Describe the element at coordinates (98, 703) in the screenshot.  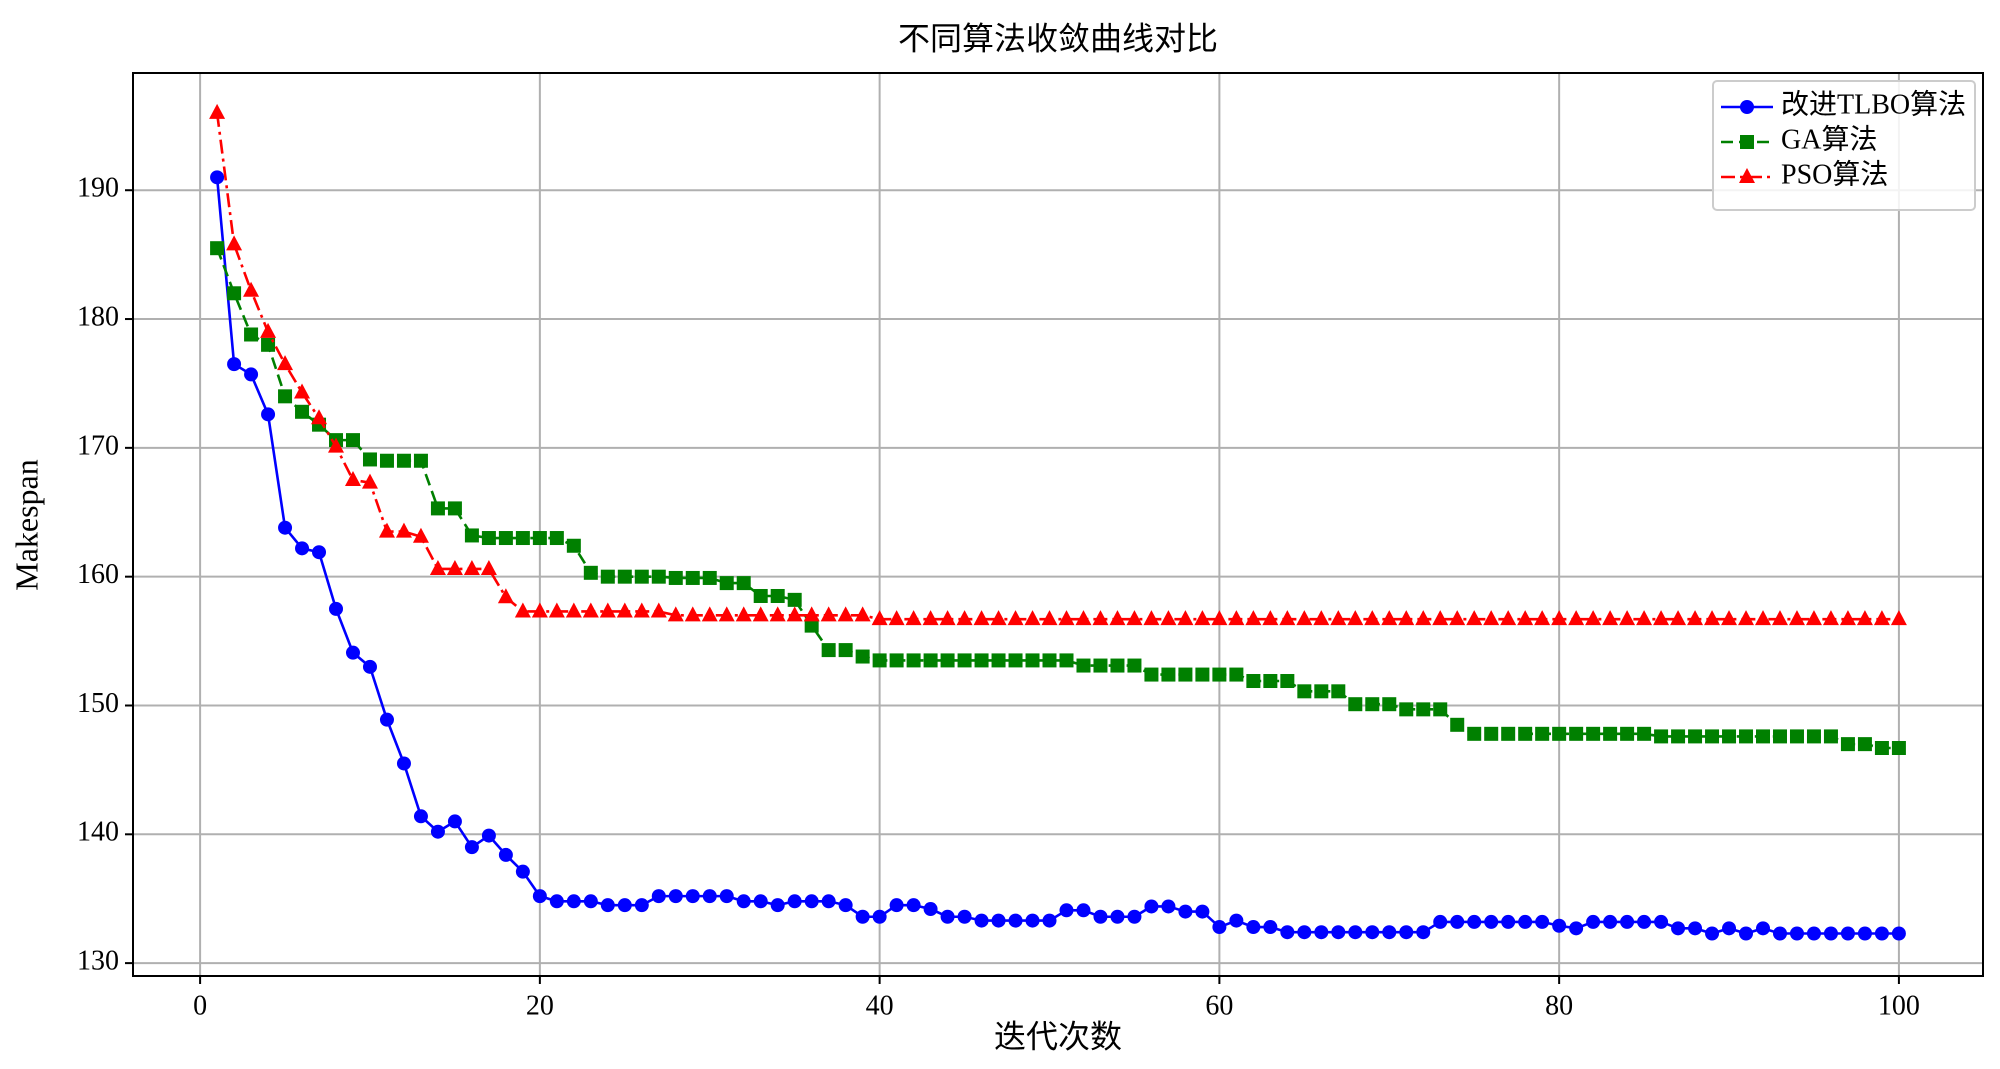
I see `y-tick-label: 150` at that location.